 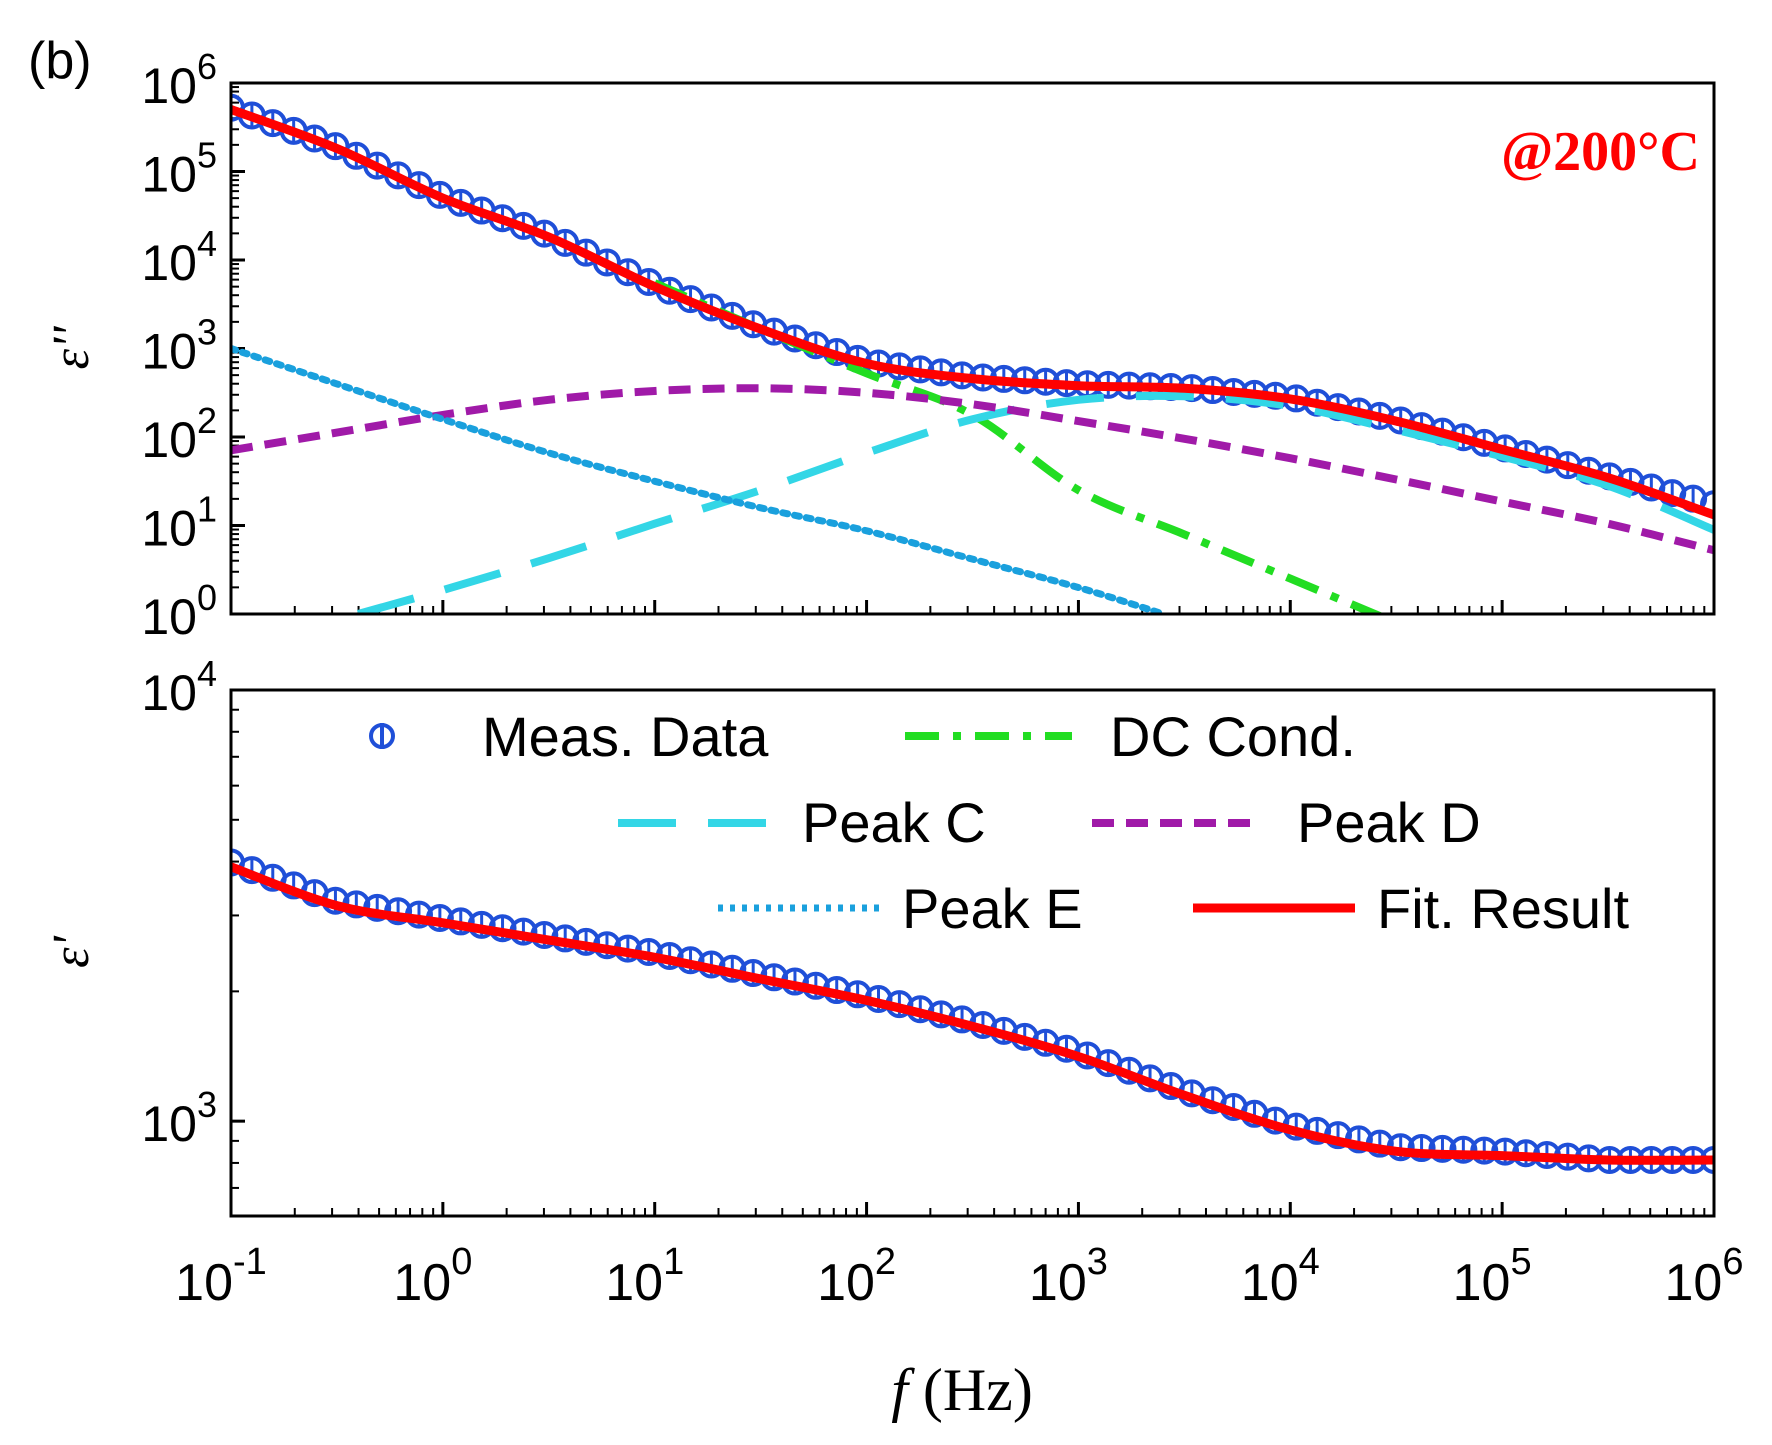 I want to click on bottom-y-tick-label: 10³, so click(x=179, y=1118).